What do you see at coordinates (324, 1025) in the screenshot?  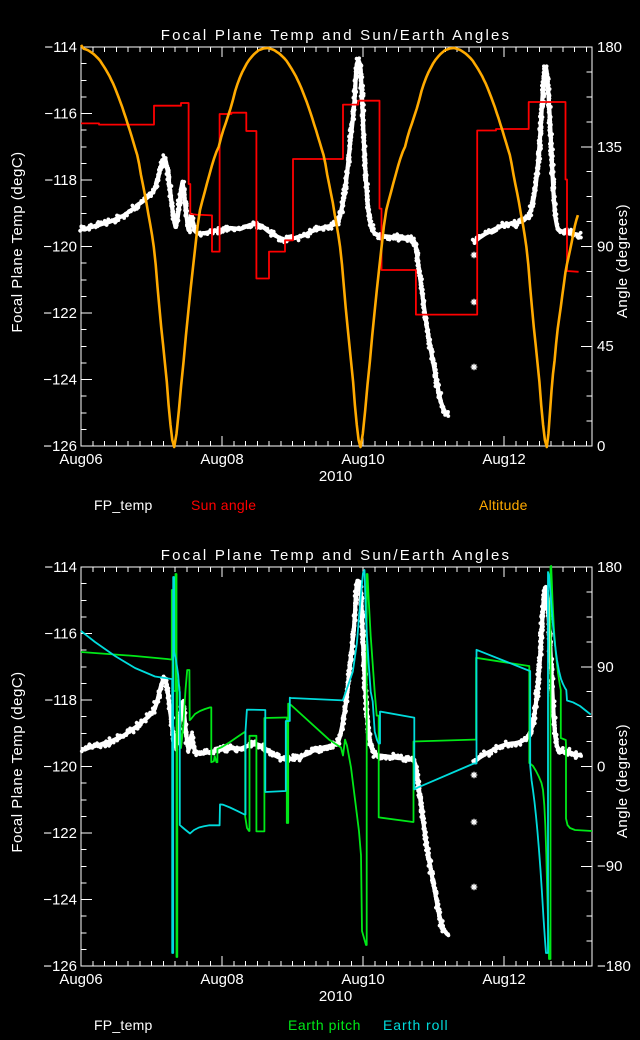 I see `svg-text: Earth pitch` at bounding box center [324, 1025].